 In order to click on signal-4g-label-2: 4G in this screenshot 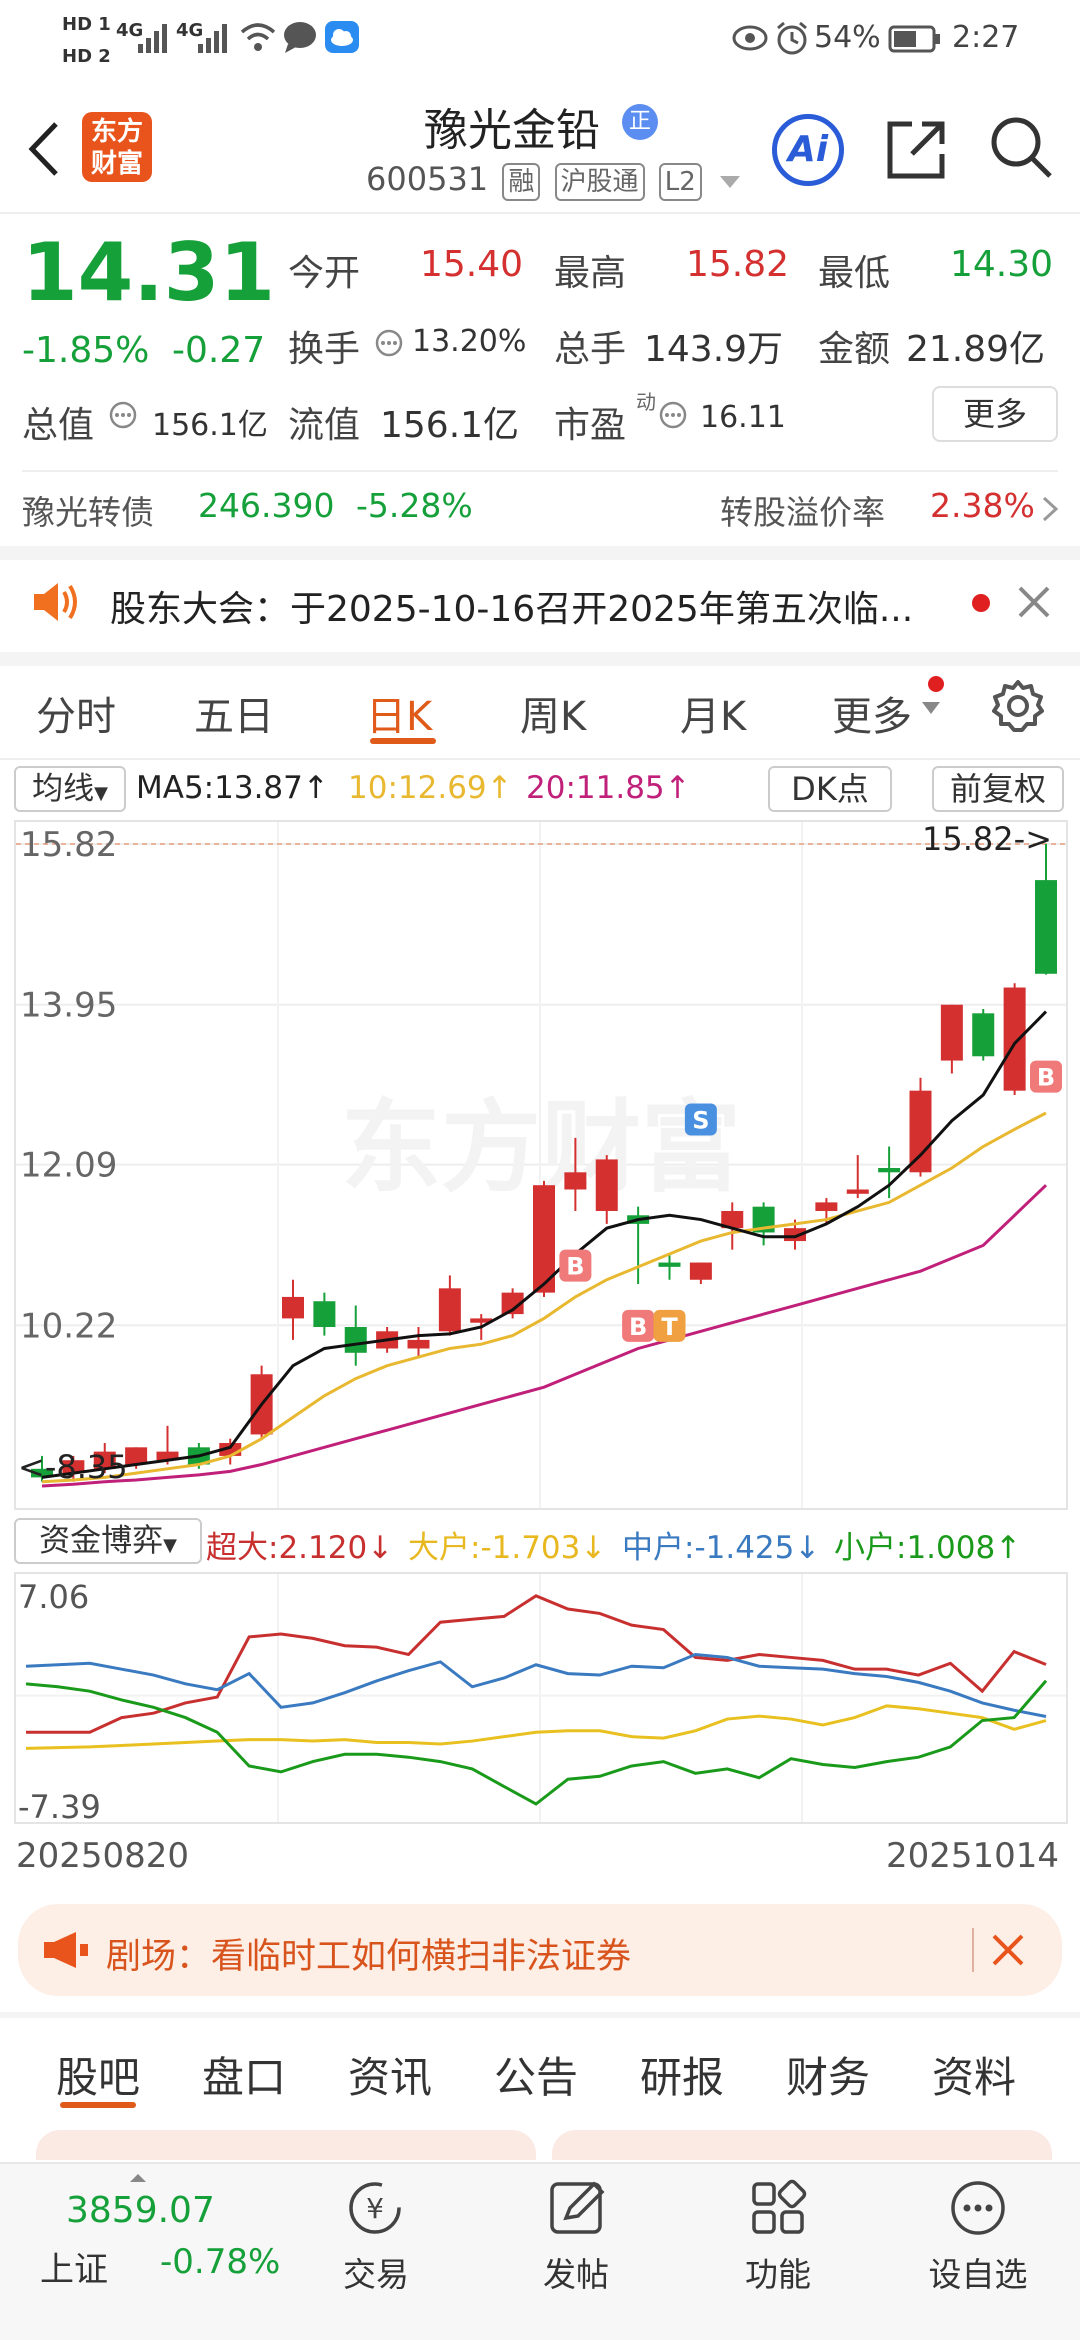, I will do `click(190, 30)`.